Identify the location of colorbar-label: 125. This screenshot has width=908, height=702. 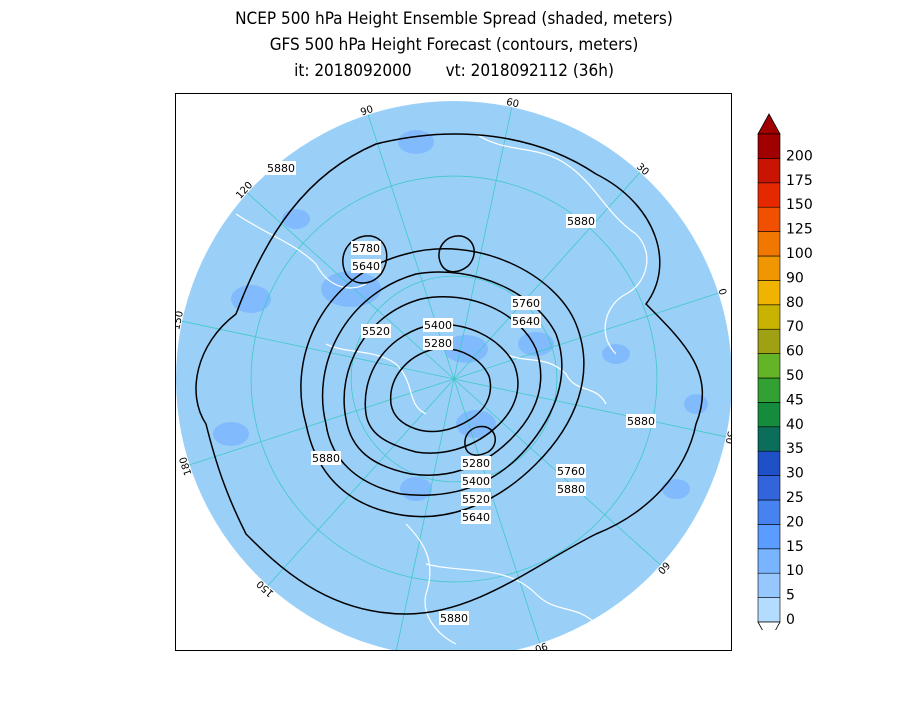
(799, 230).